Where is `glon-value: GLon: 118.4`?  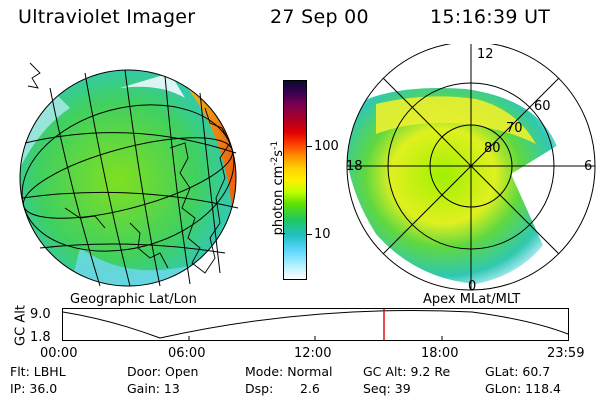 glon-value: GLon: 118.4 is located at coordinates (523, 388).